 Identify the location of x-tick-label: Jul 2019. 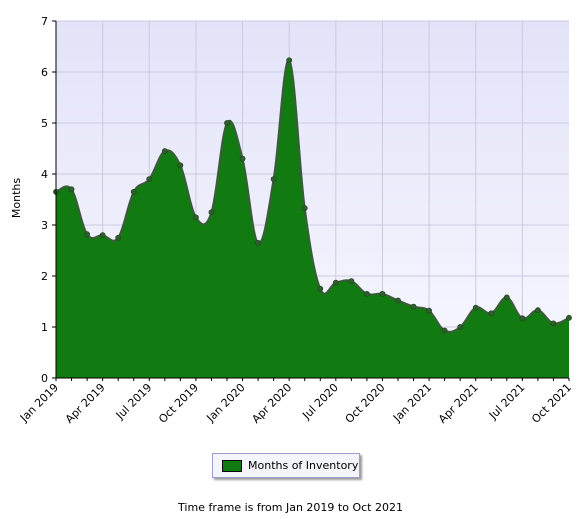
(134, 402).